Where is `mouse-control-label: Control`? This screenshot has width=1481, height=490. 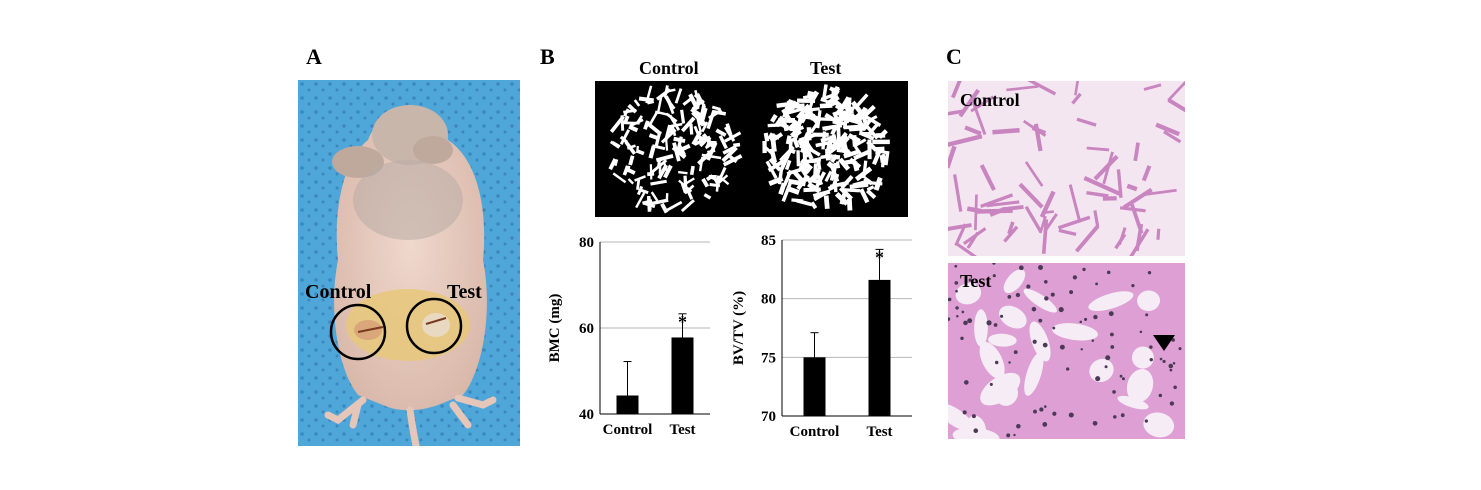 mouse-control-label: Control is located at coordinates (338, 292).